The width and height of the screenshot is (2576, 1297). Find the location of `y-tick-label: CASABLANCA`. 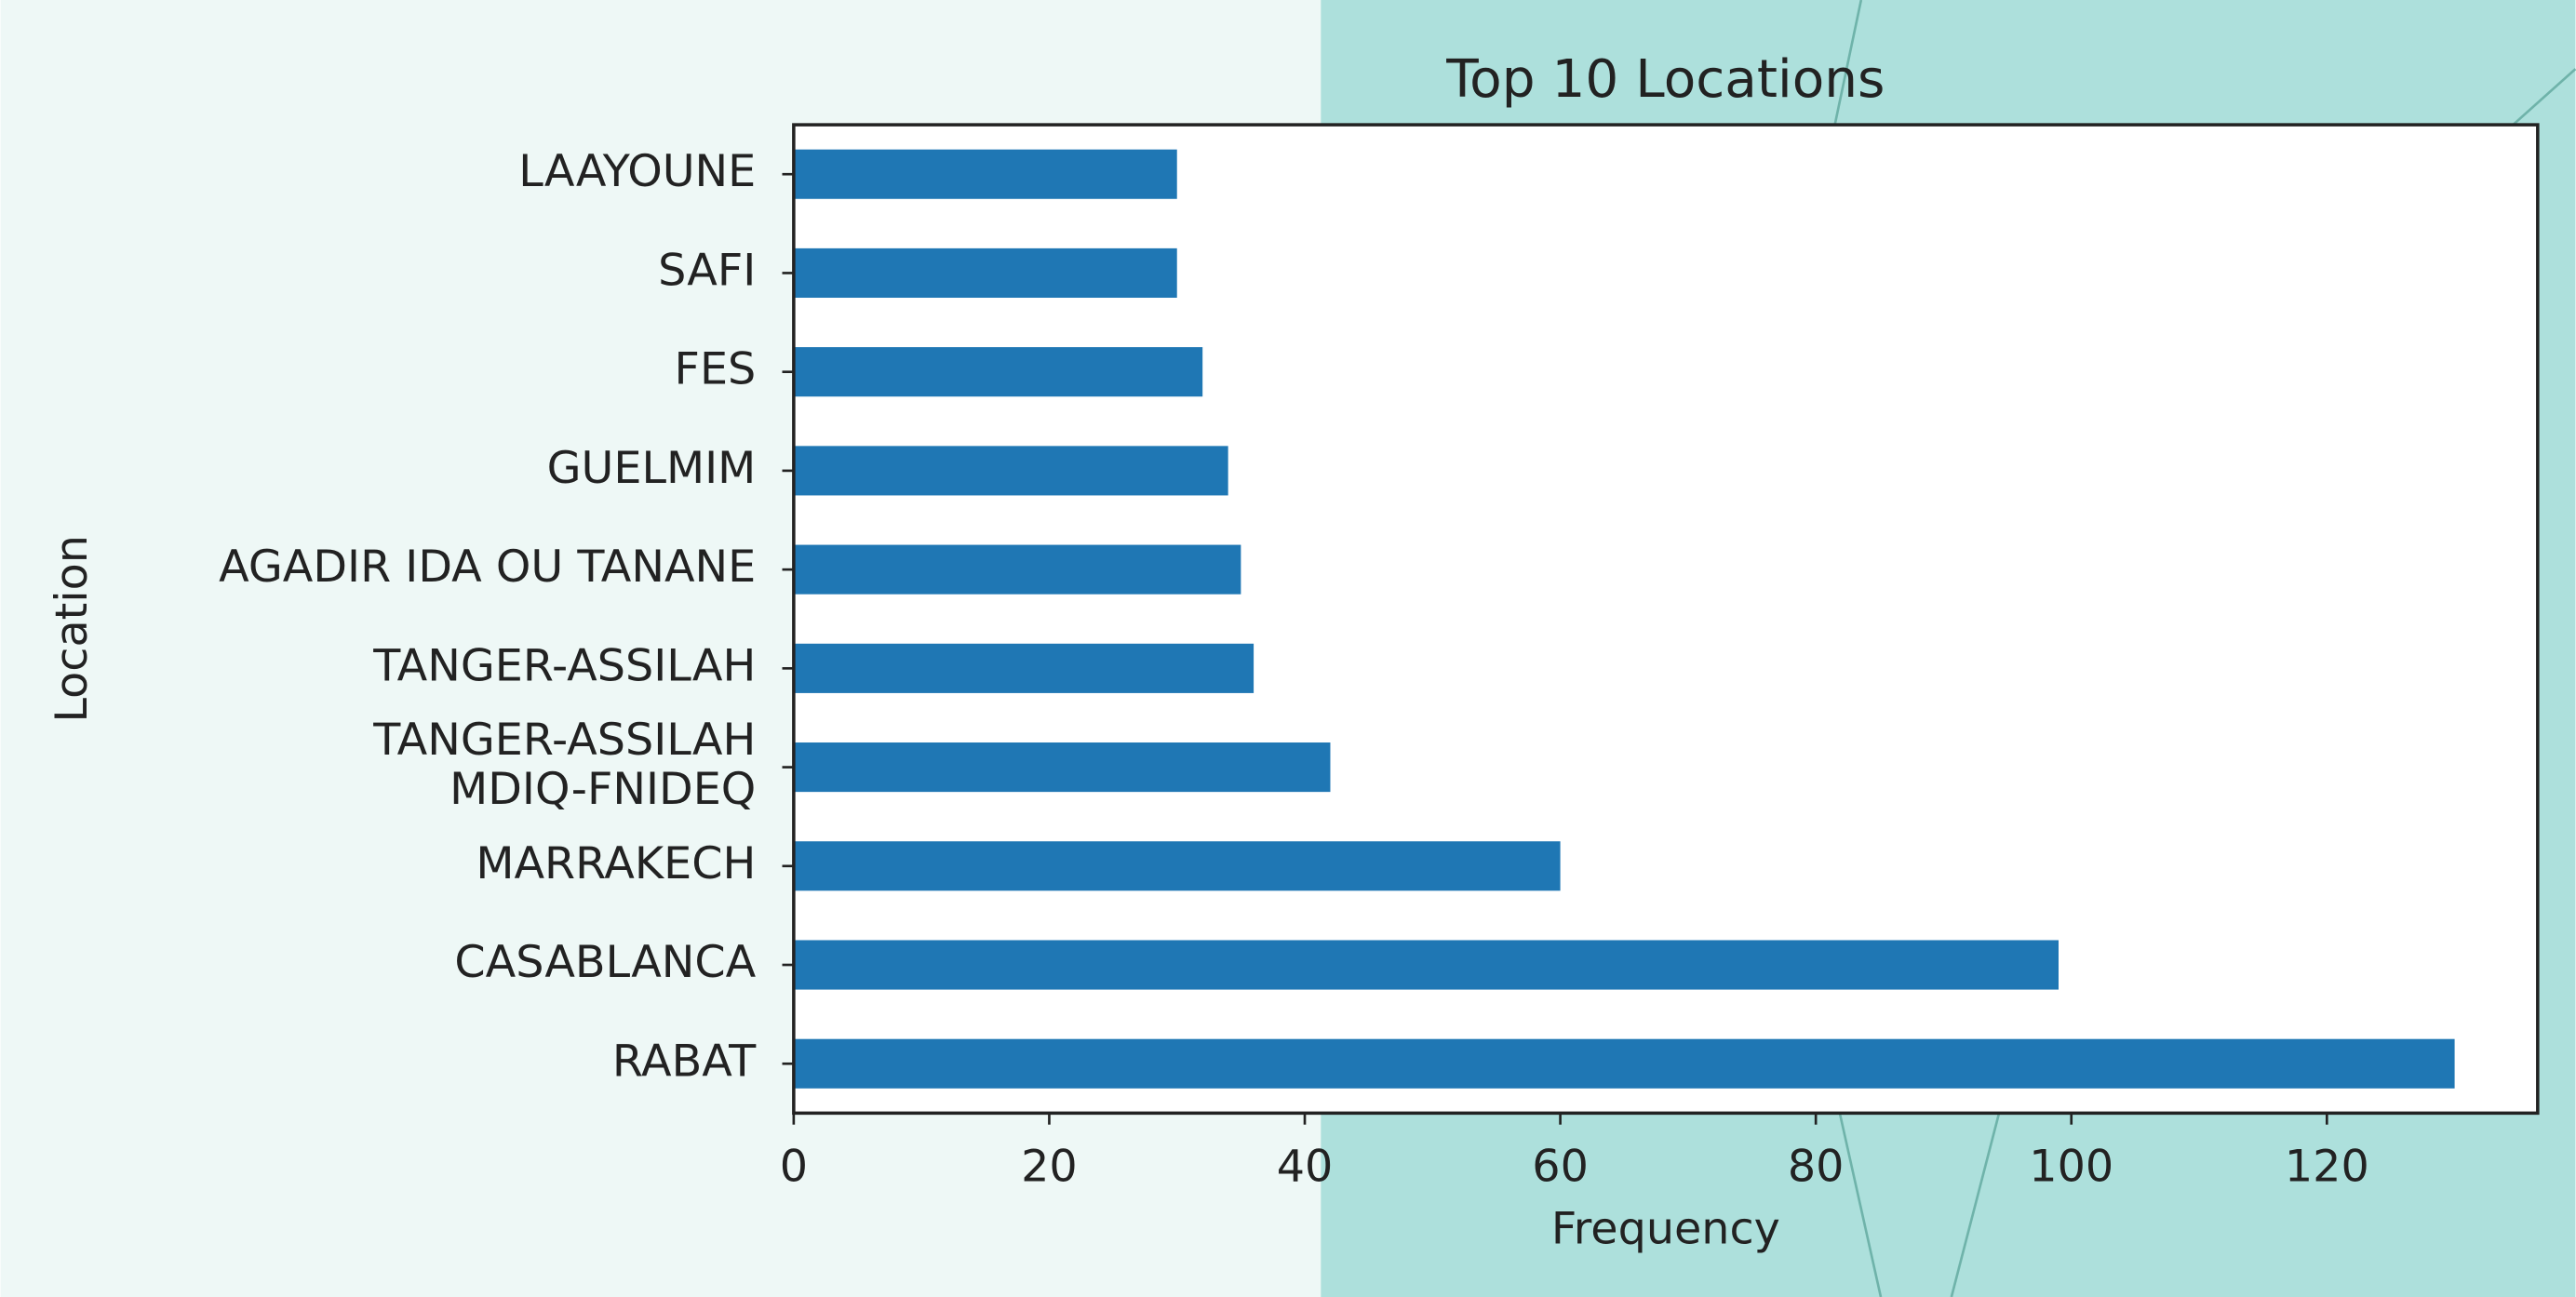

y-tick-label: CASABLANCA is located at coordinates (605, 962).